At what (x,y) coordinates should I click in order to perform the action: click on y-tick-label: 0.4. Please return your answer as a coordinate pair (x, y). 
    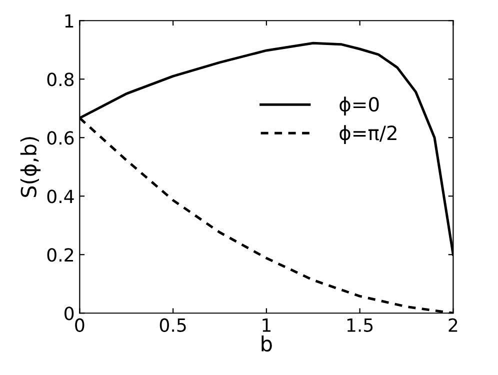
    Looking at the image, I should click on (60, 197).